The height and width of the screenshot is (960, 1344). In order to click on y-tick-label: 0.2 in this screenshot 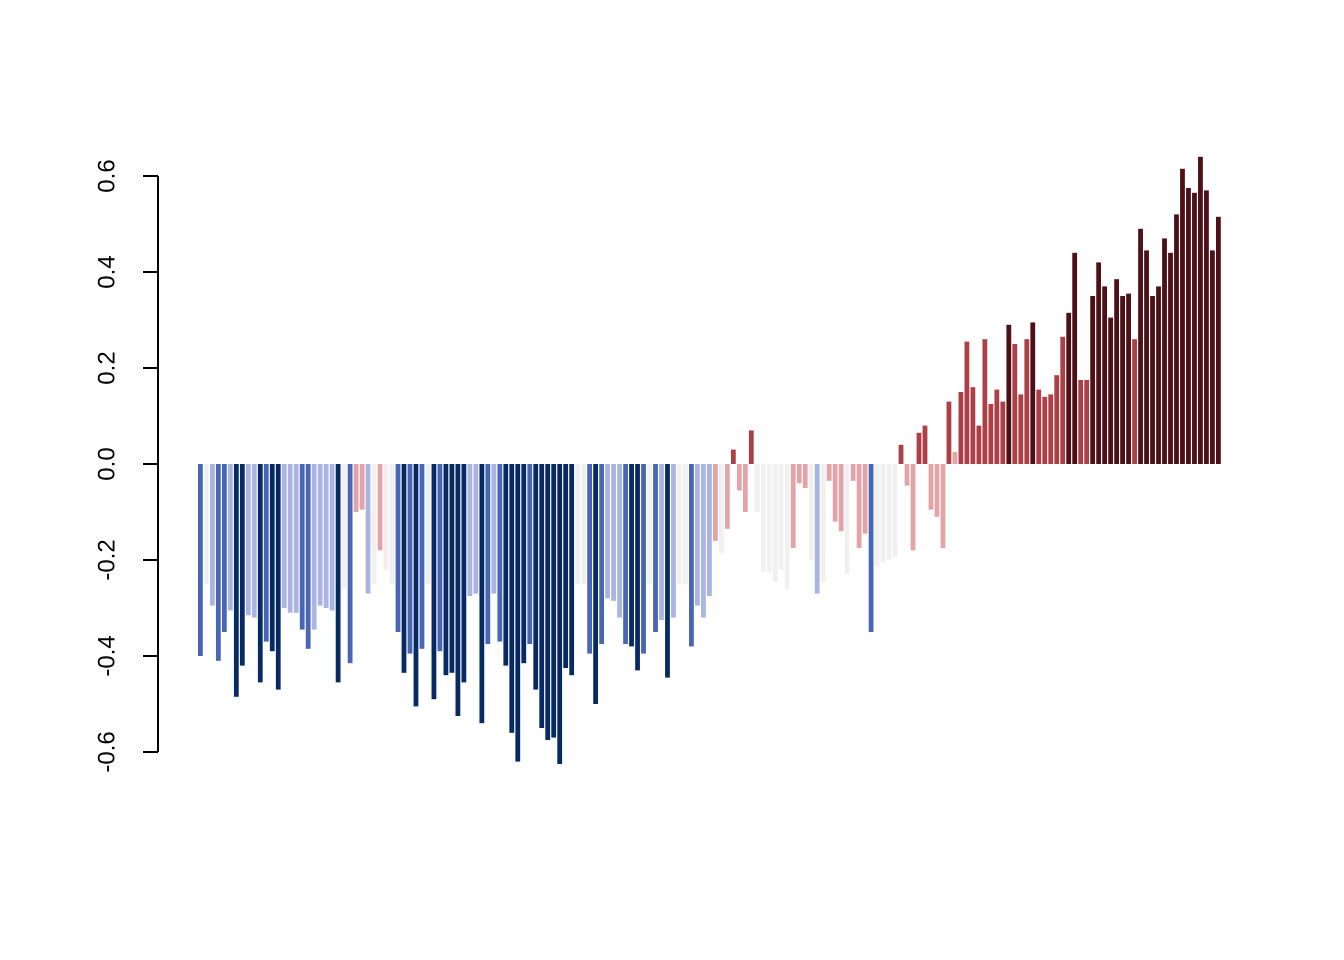, I will do `click(106, 367)`.